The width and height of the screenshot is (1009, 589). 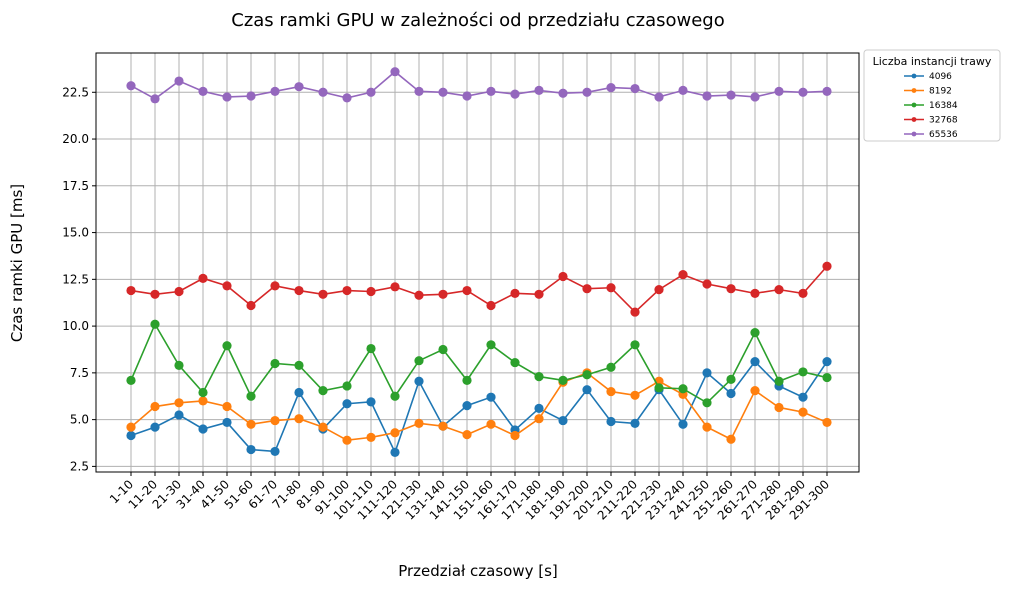 What do you see at coordinates (75, 233) in the screenshot?
I see `y-tick-label: 15.0` at bounding box center [75, 233].